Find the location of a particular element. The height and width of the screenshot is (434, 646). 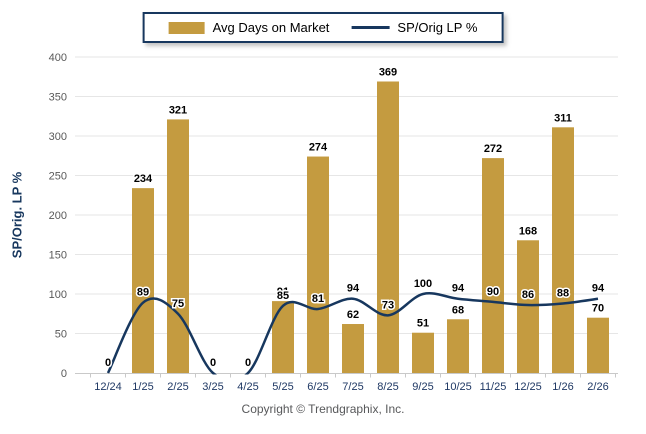

bar-value-label: 321 is located at coordinates (178, 110).